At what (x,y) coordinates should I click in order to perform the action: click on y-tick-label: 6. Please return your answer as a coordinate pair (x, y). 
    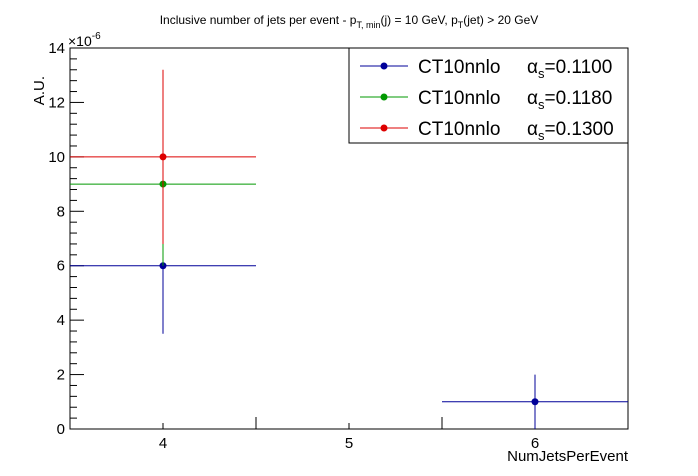
    Looking at the image, I should click on (61, 266).